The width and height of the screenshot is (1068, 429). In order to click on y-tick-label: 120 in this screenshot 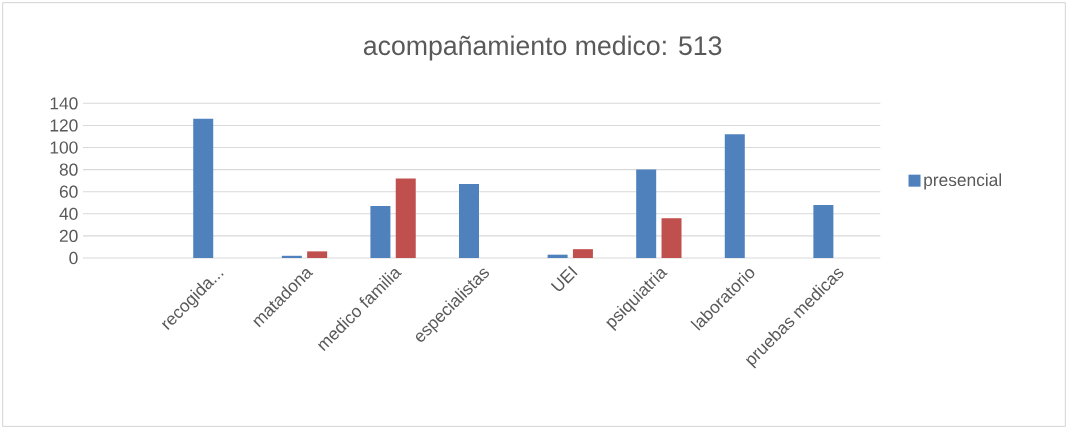, I will do `click(64, 125)`.